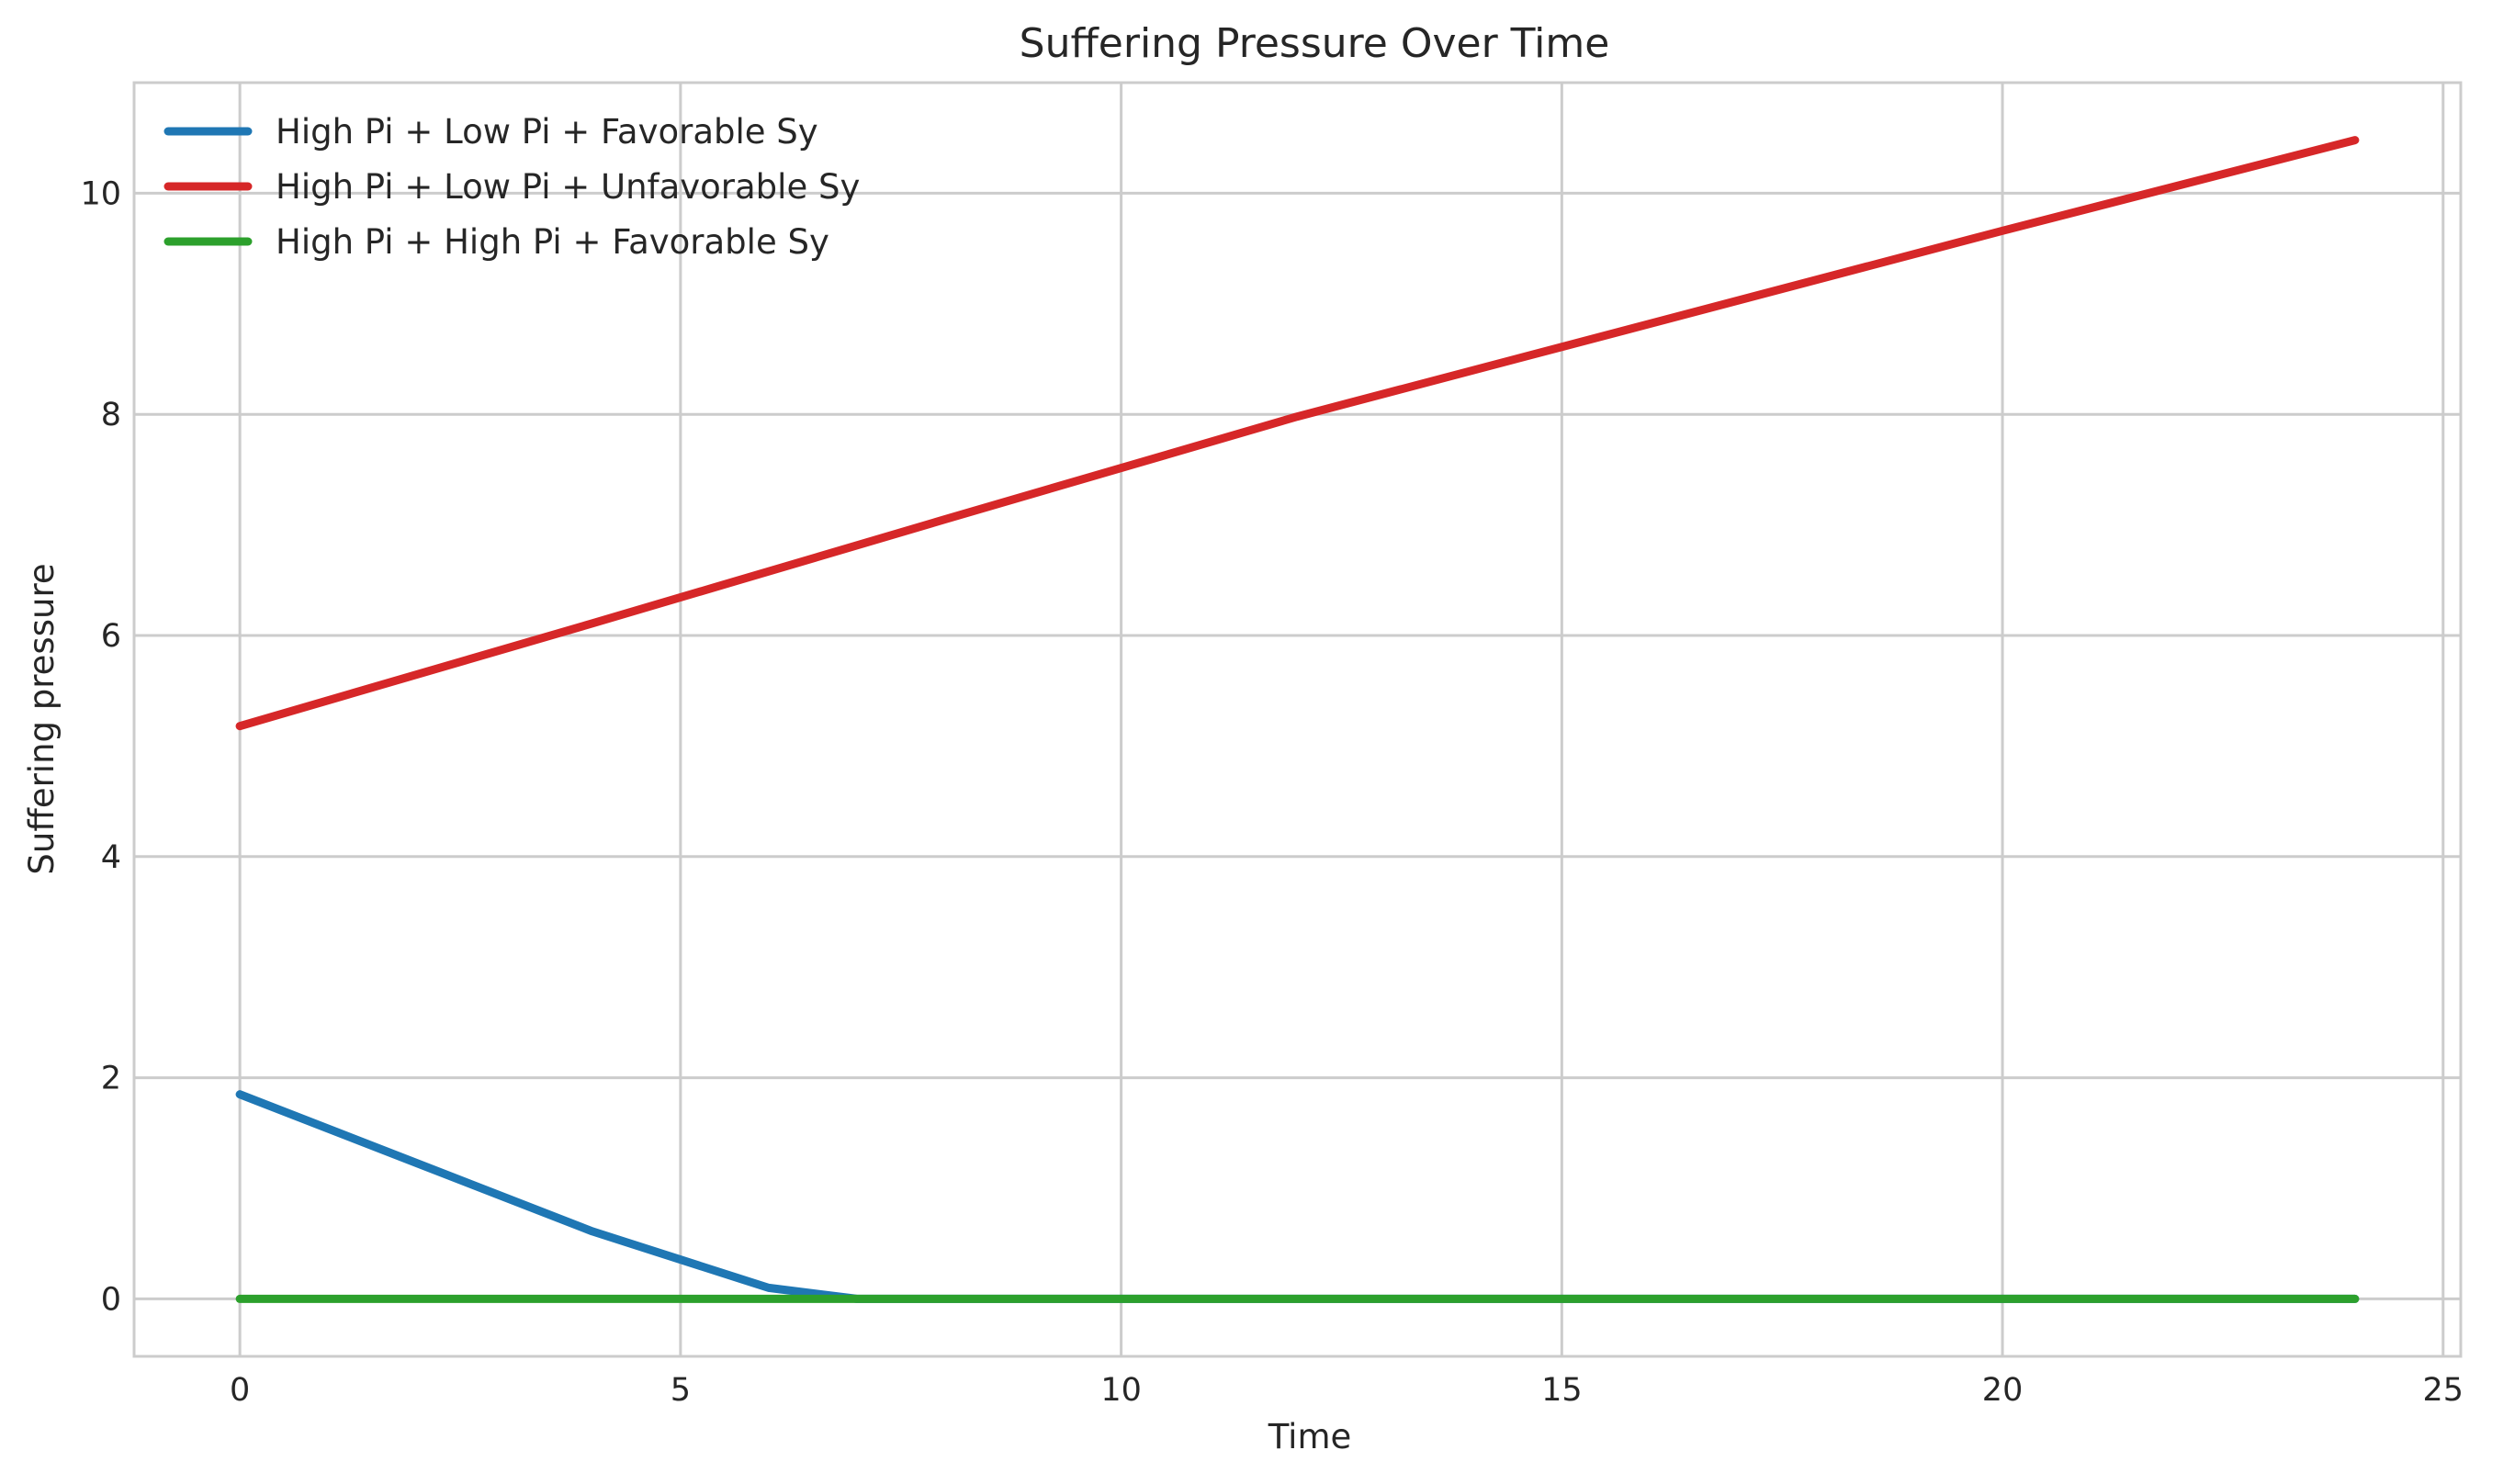 The height and width of the screenshot is (1484, 2514). What do you see at coordinates (100, 194) in the screenshot?
I see `y-tick-label: 10` at bounding box center [100, 194].